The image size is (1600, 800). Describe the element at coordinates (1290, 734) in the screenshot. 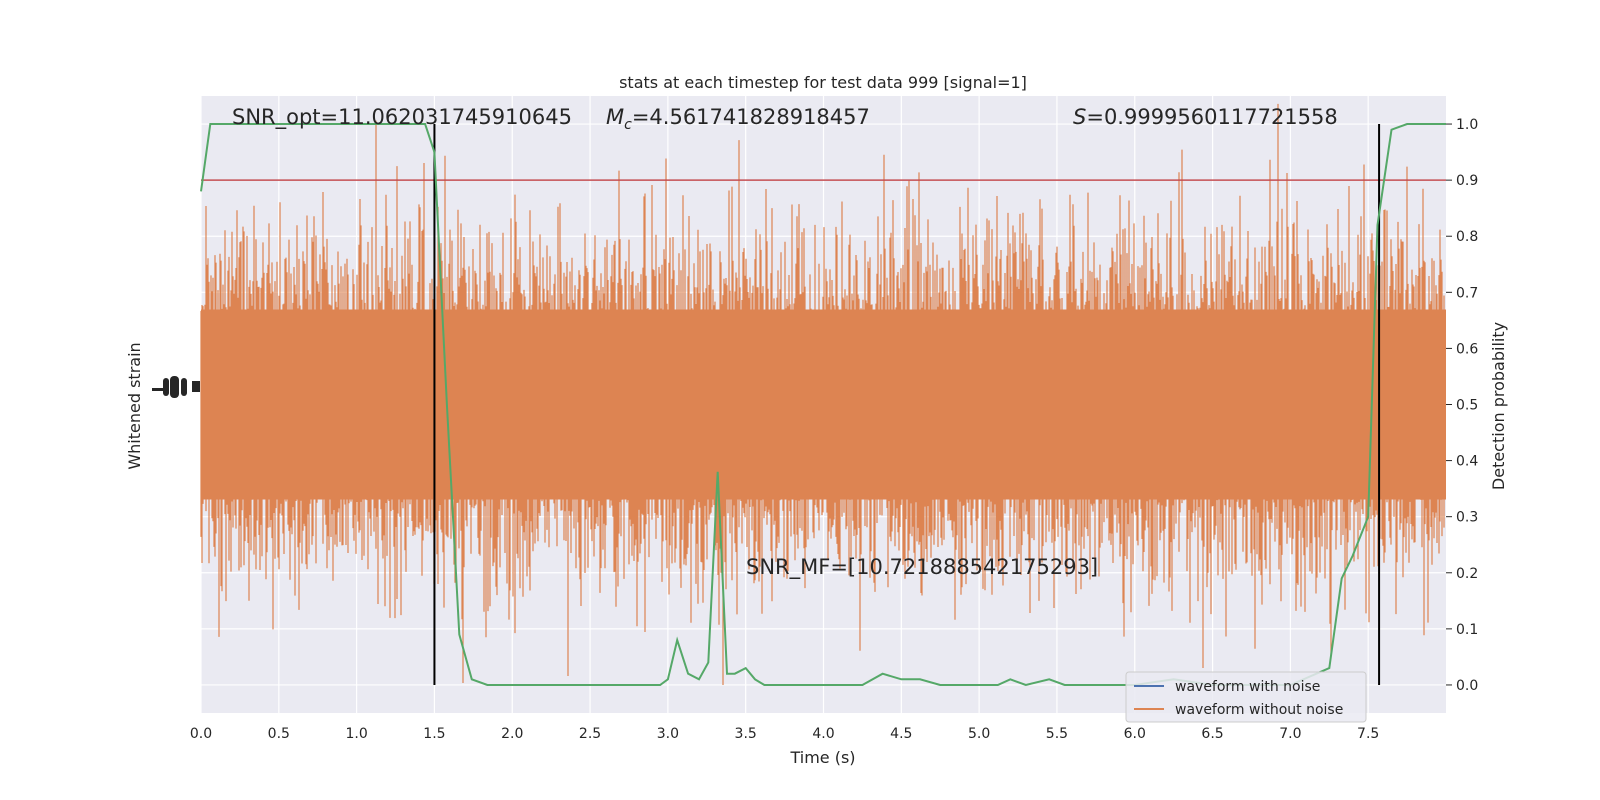

I see `x-tick-label: 7.0` at that location.